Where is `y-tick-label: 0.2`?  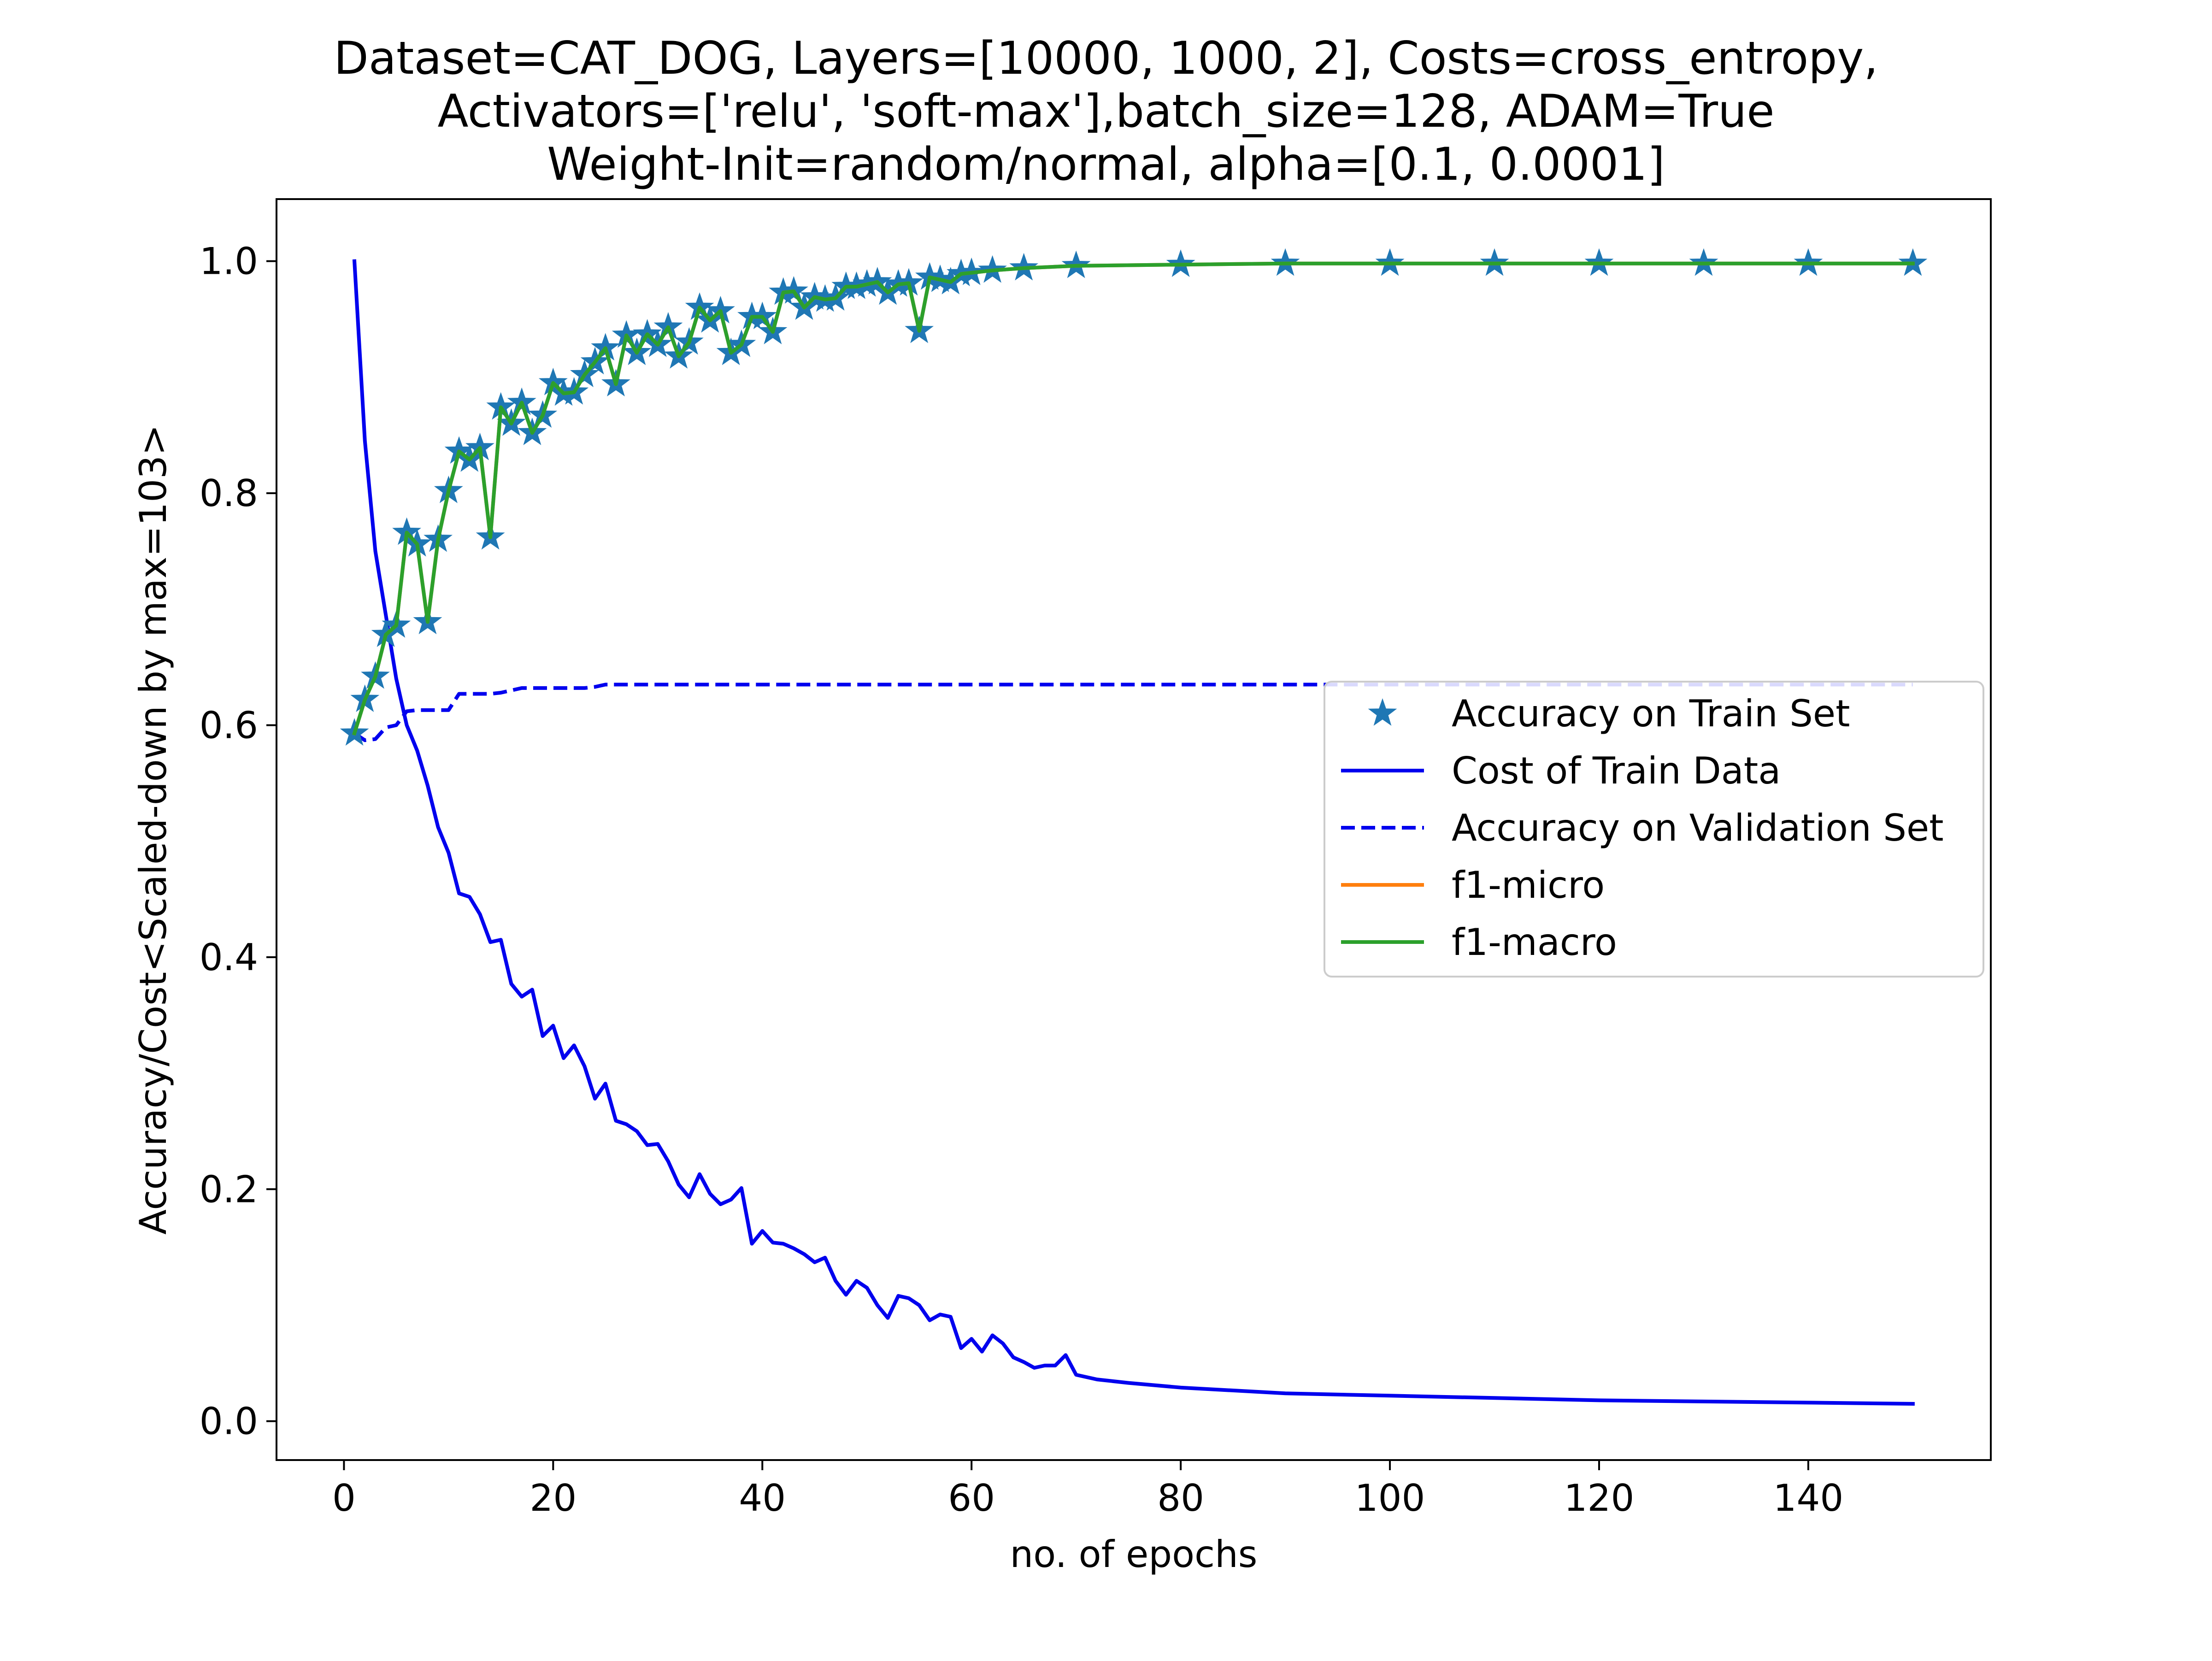 y-tick-label: 0.2 is located at coordinates (229, 1189).